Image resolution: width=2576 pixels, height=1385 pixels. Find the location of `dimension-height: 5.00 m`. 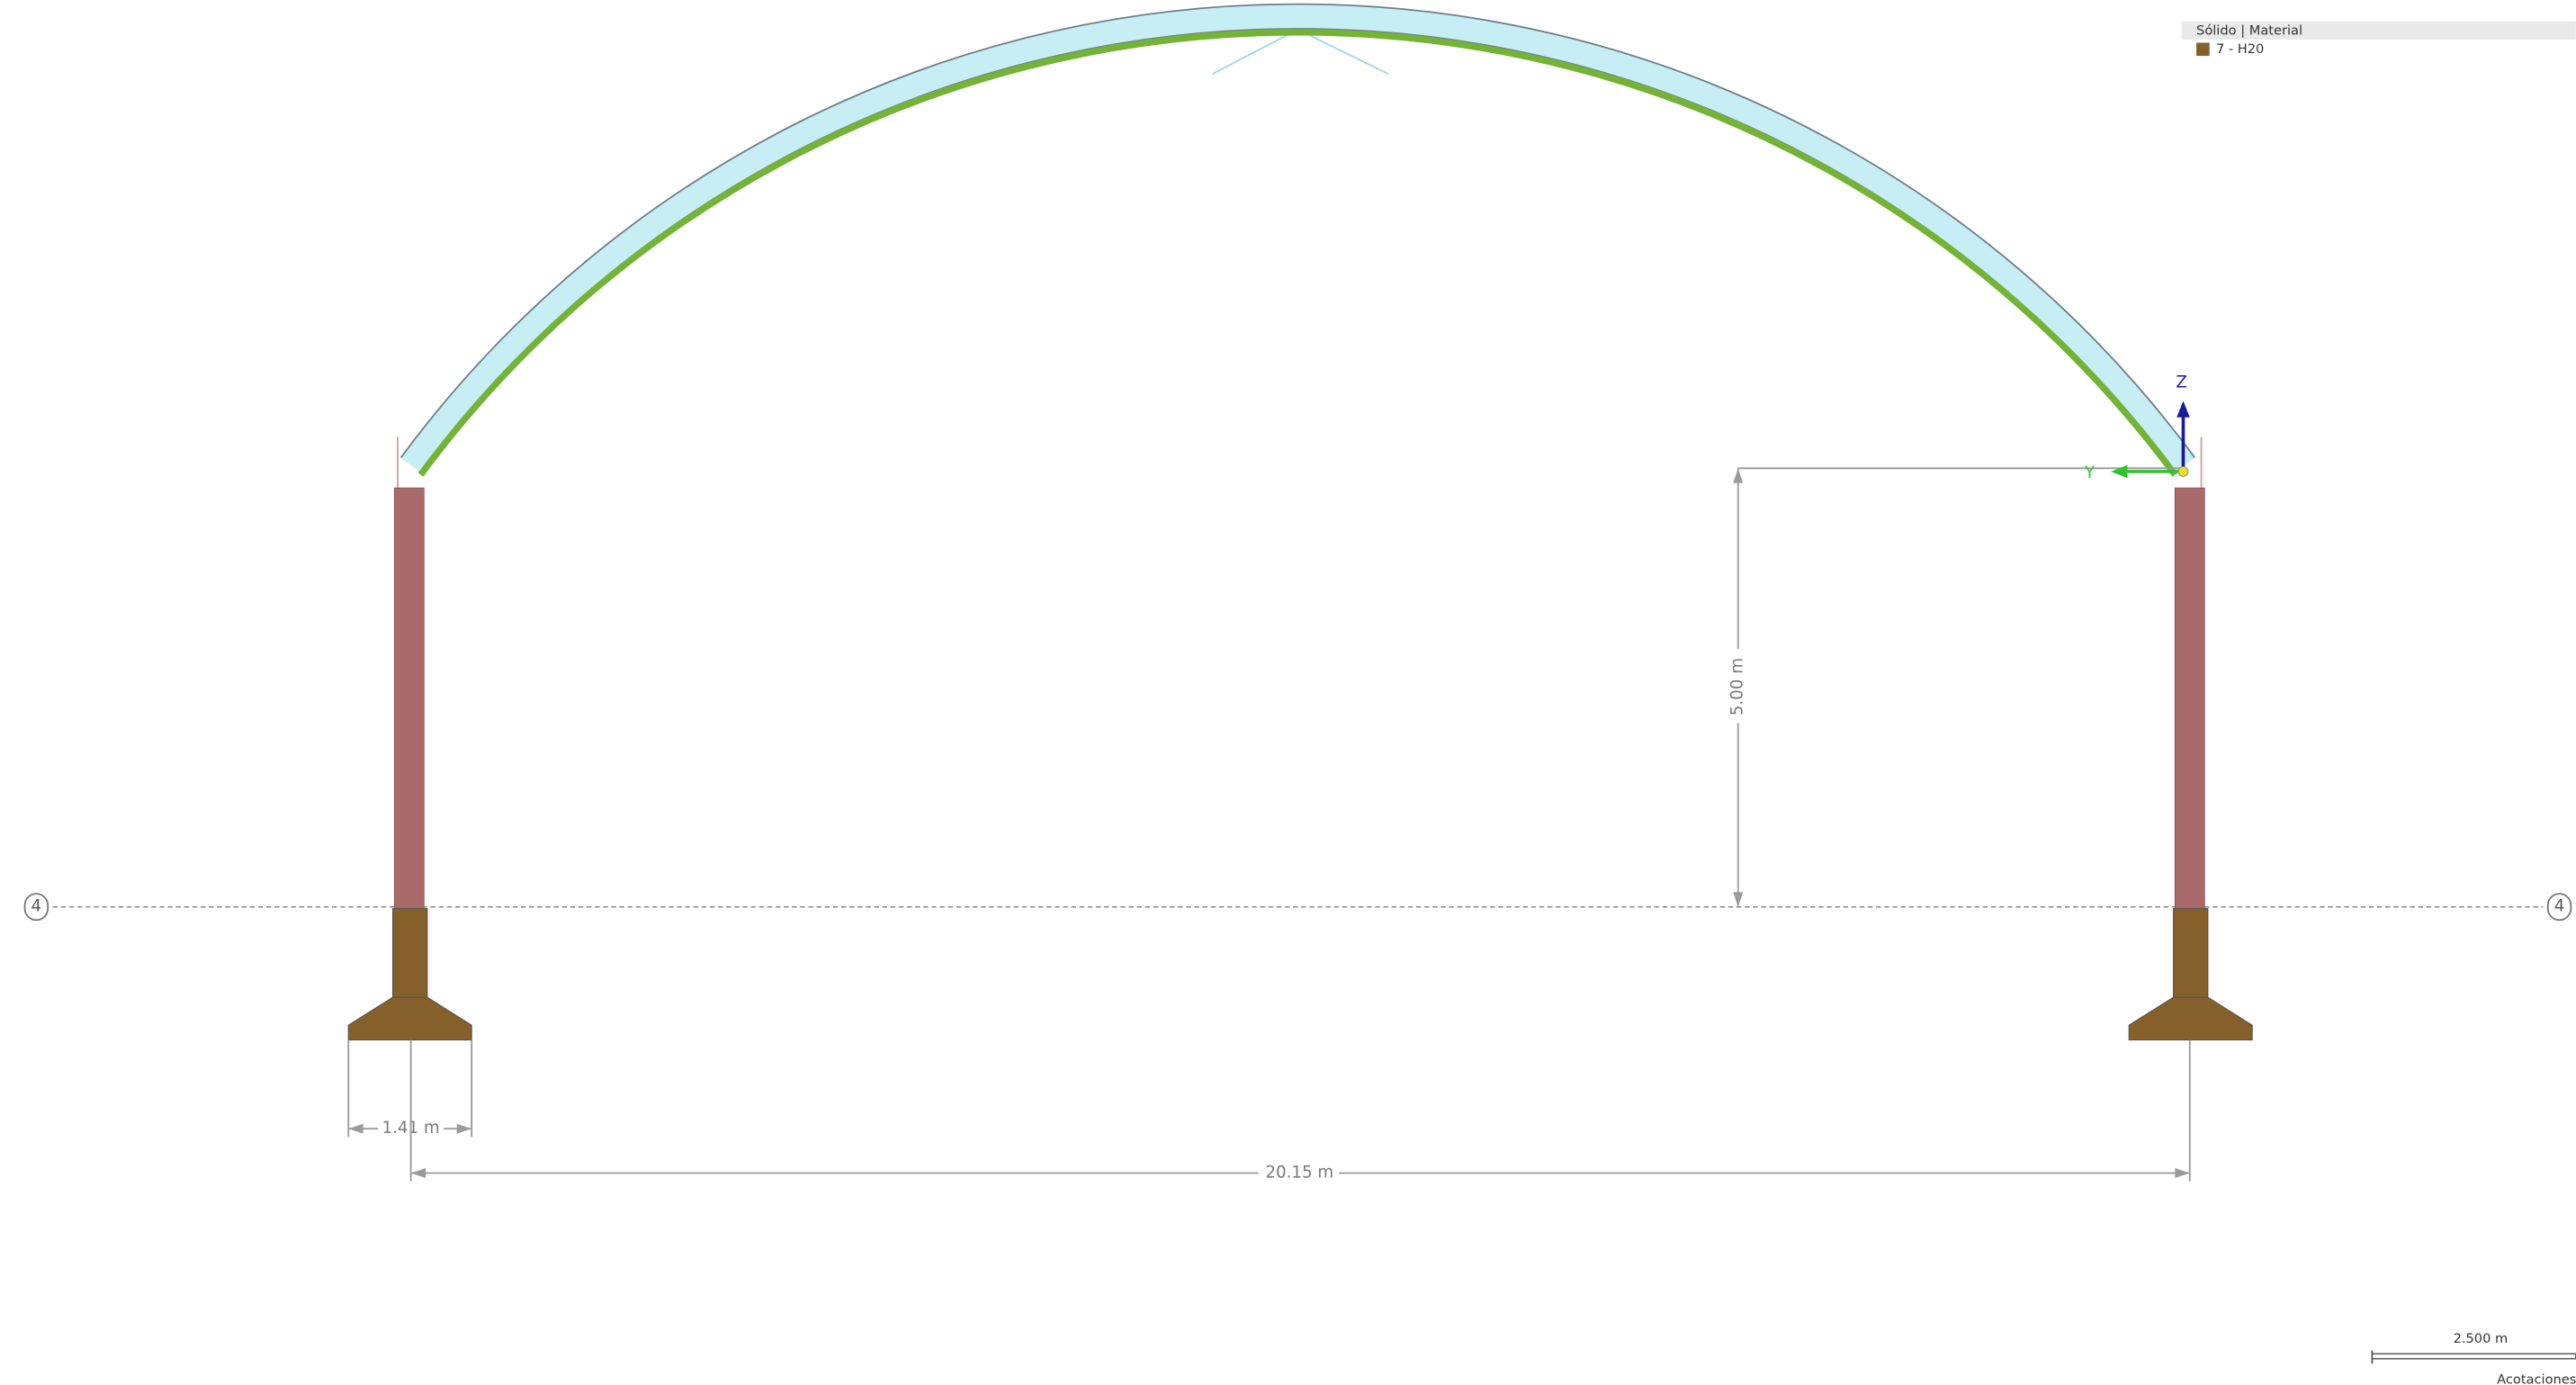

dimension-height: 5.00 m is located at coordinates (1957, 687).